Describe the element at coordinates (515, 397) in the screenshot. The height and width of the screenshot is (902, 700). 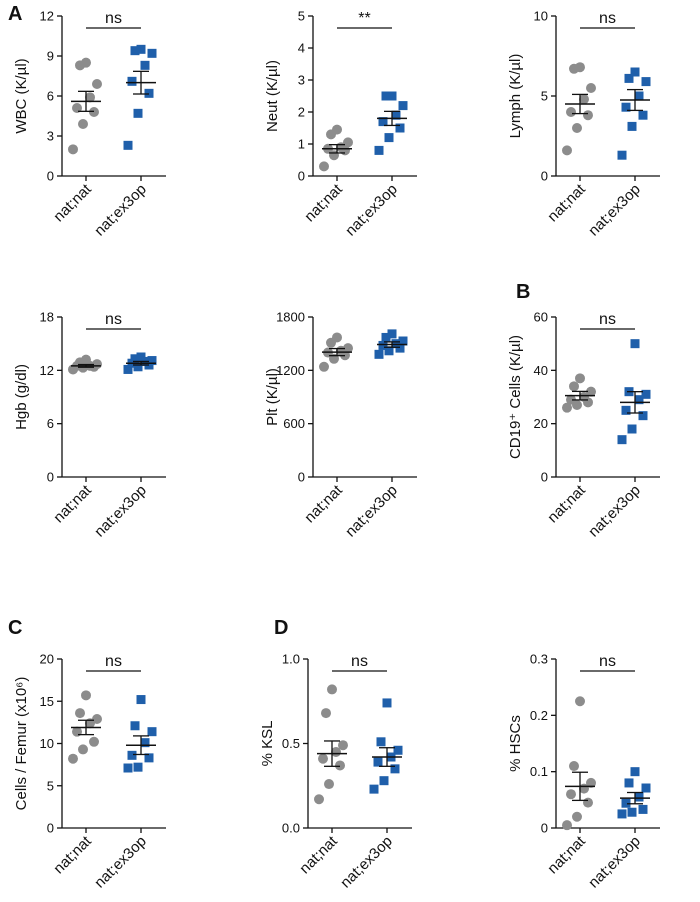
I see `y-axis-label: CD19⁺ Cells (K/µl)` at that location.